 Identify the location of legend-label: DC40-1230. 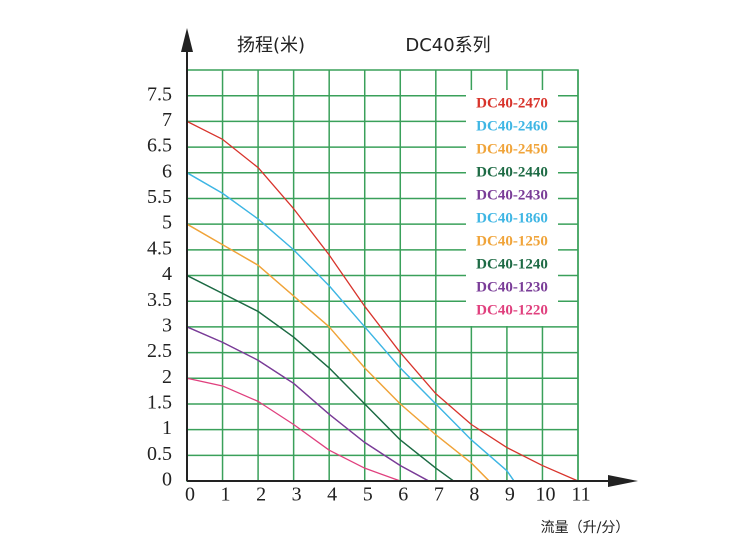
(512, 287).